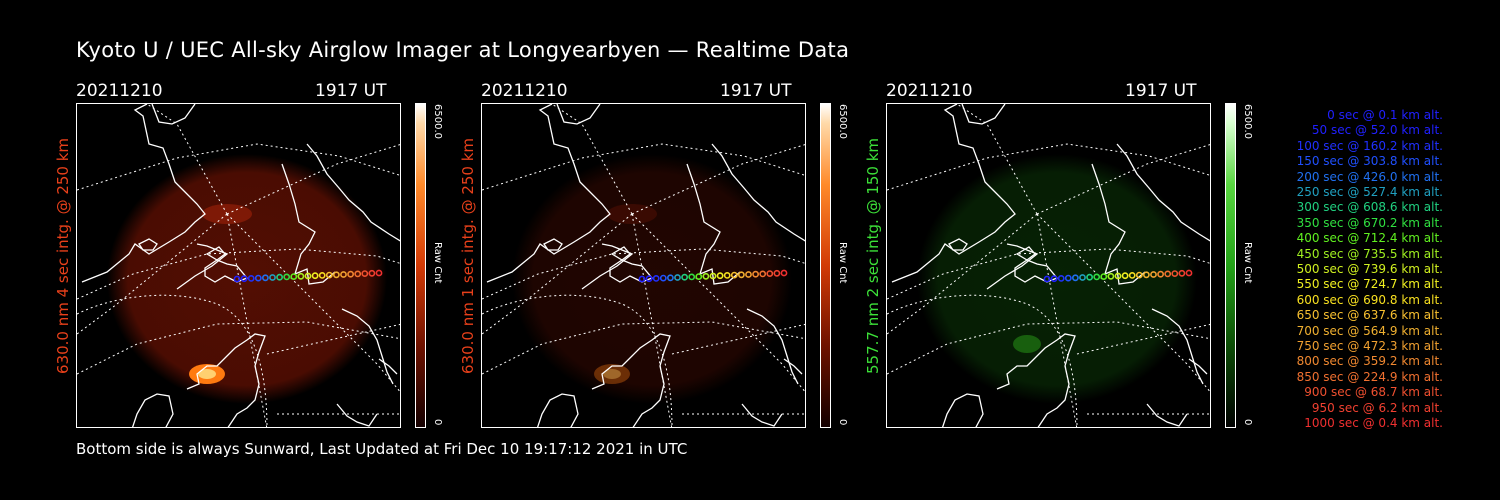 The height and width of the screenshot is (500, 1500). Describe the element at coordinates (1377, 407) in the screenshot. I see `altitude-legend-row: 950 sec @ 6.2 km alt.` at that location.